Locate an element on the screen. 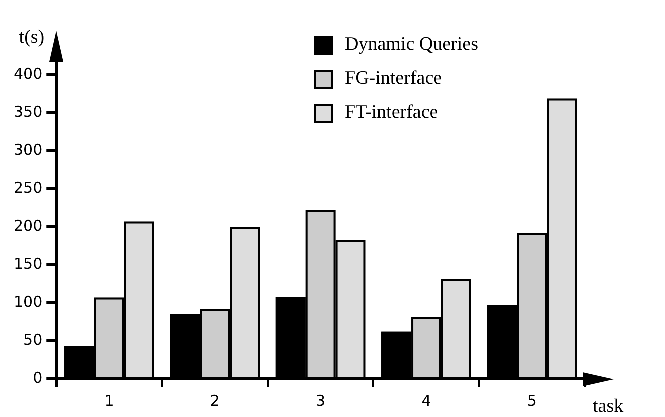  y-tick-label: 250 is located at coordinates (28, 188).